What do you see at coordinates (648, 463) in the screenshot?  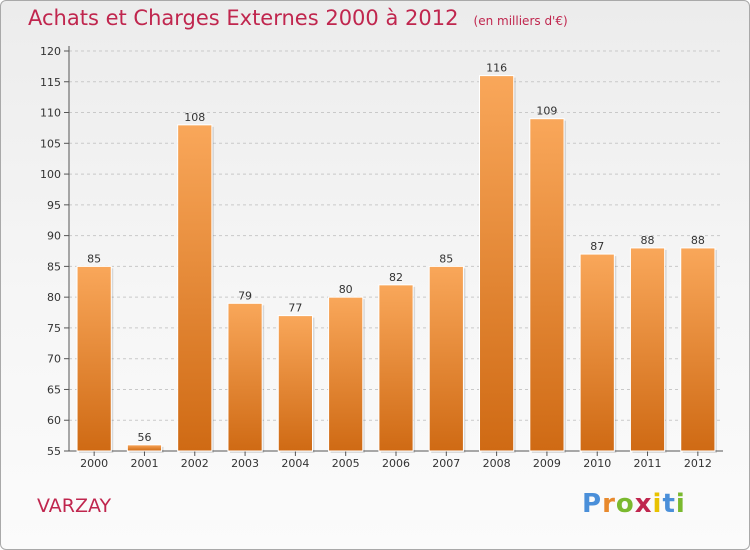 I see `x-tick-label-2011: 2011` at bounding box center [648, 463].